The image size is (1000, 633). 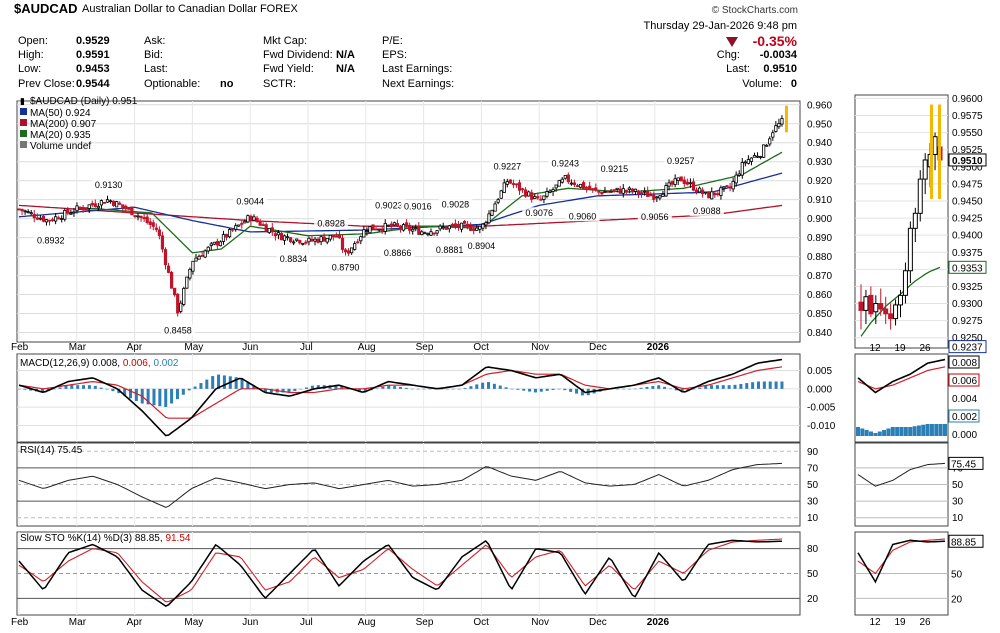 What do you see at coordinates (732, 42) in the screenshot?
I see `down-arrow-icon` at bounding box center [732, 42].